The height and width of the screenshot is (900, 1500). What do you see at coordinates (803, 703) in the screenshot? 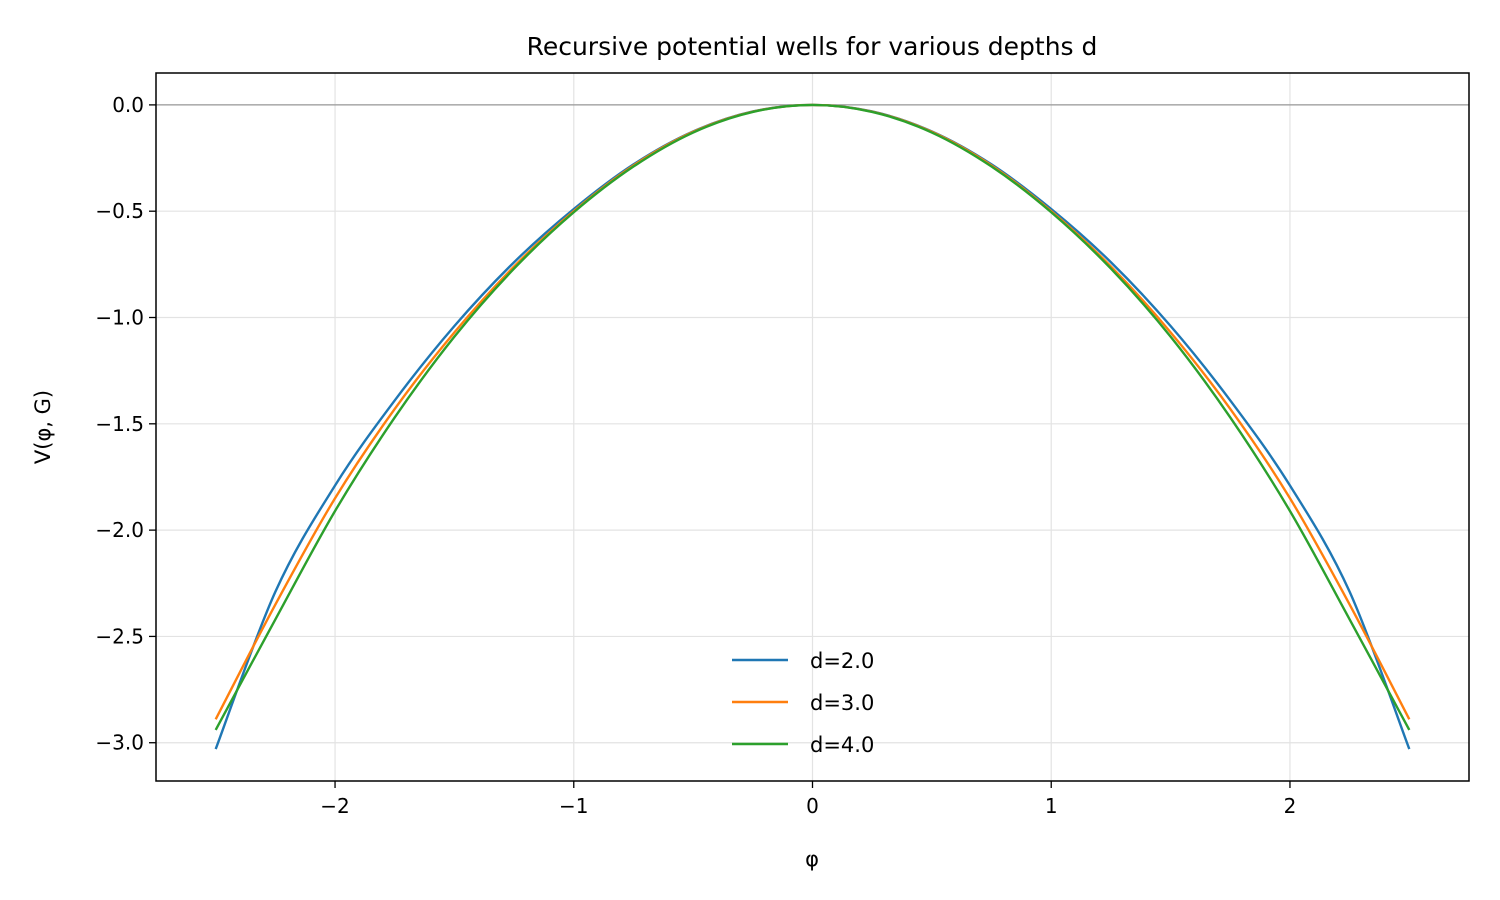
I see `legend: d=2.0 d=3.0 d=4.0` at bounding box center [803, 703].